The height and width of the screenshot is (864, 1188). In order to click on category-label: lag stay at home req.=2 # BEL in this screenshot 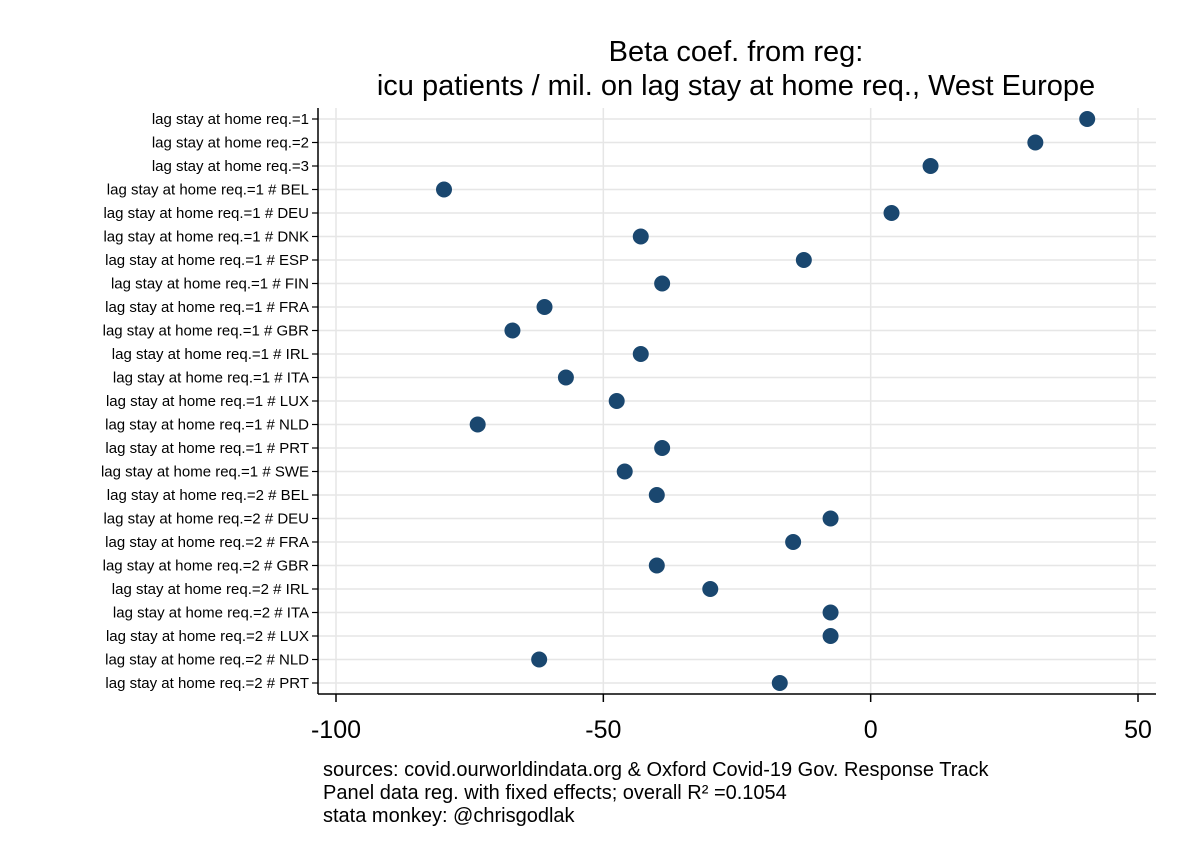, I will do `click(208, 495)`.